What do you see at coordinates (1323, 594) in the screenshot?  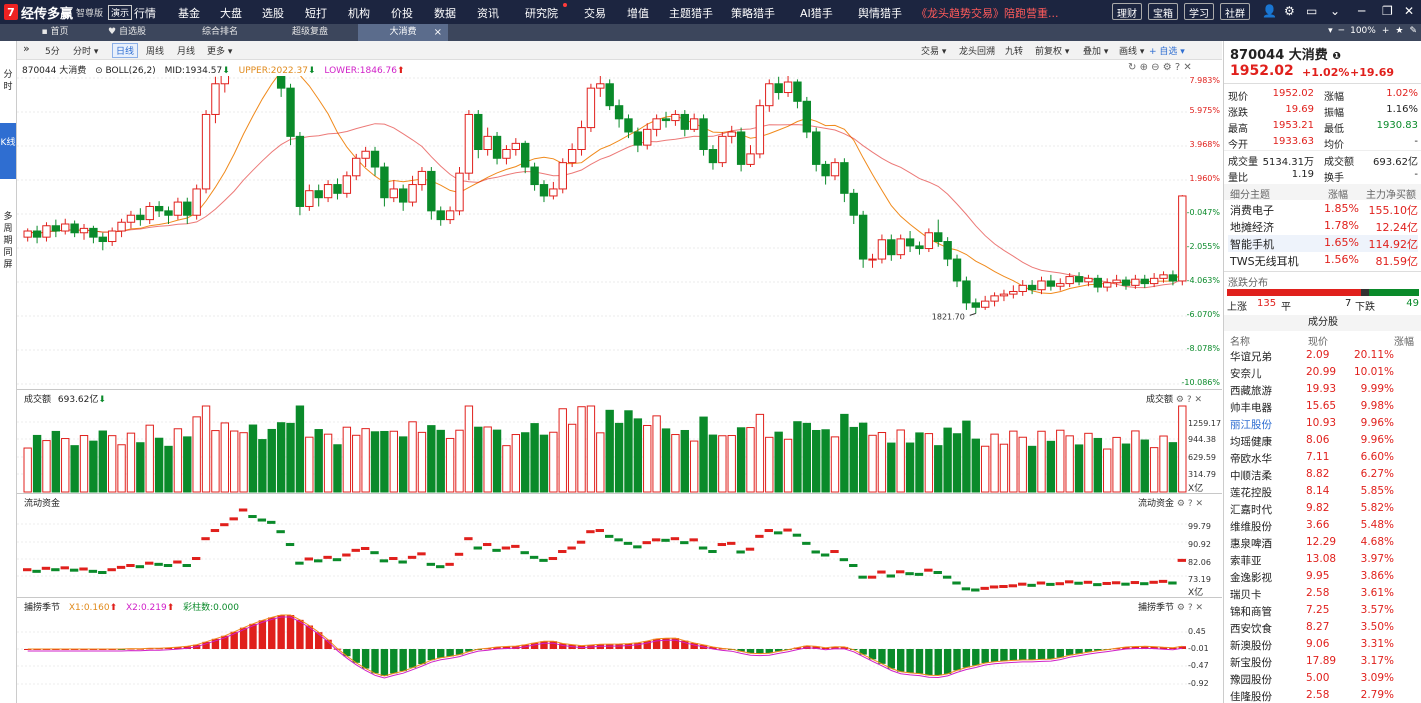 I see `constituent-row: 瑞贝卡 2.58 3.61%` at bounding box center [1323, 594].